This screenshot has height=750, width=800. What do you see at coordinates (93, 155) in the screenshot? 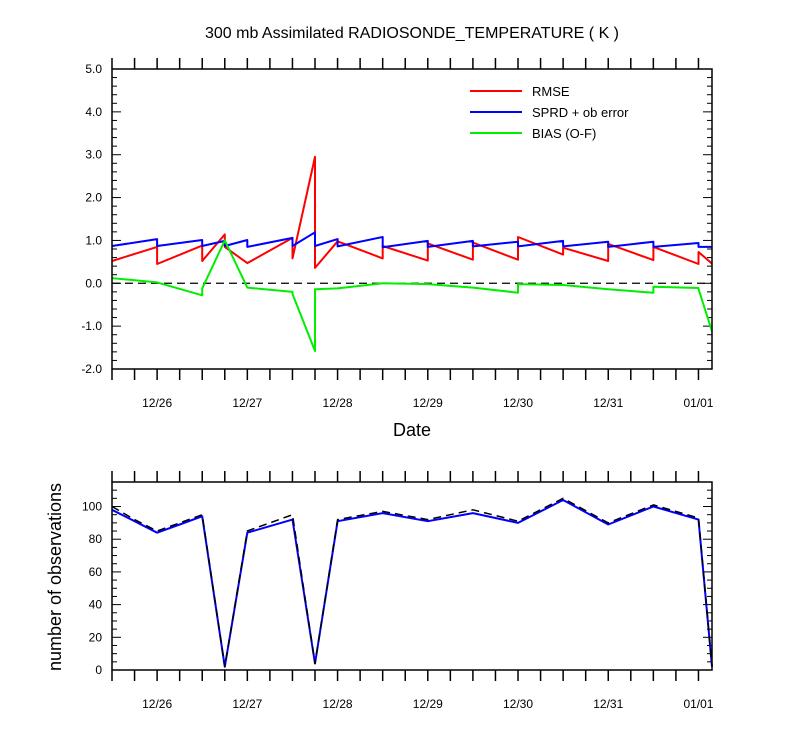
I see `y-tick-label: 3.0` at bounding box center [93, 155].